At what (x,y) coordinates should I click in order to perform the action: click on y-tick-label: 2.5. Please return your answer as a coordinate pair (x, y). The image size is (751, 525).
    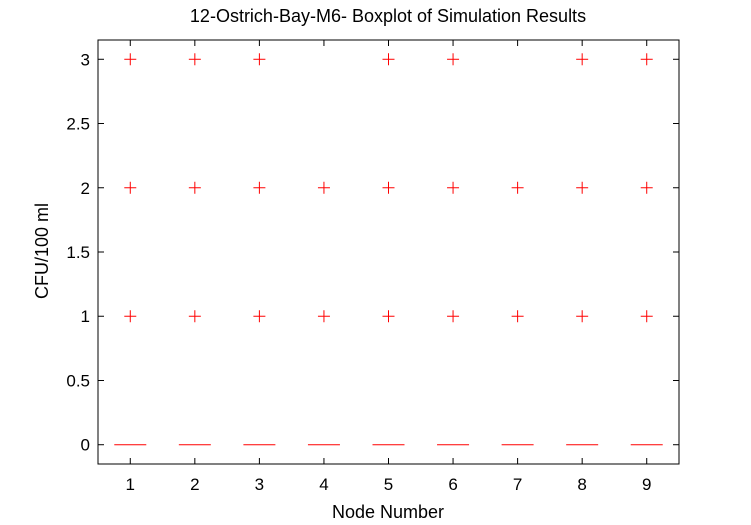
    Looking at the image, I should click on (78, 124).